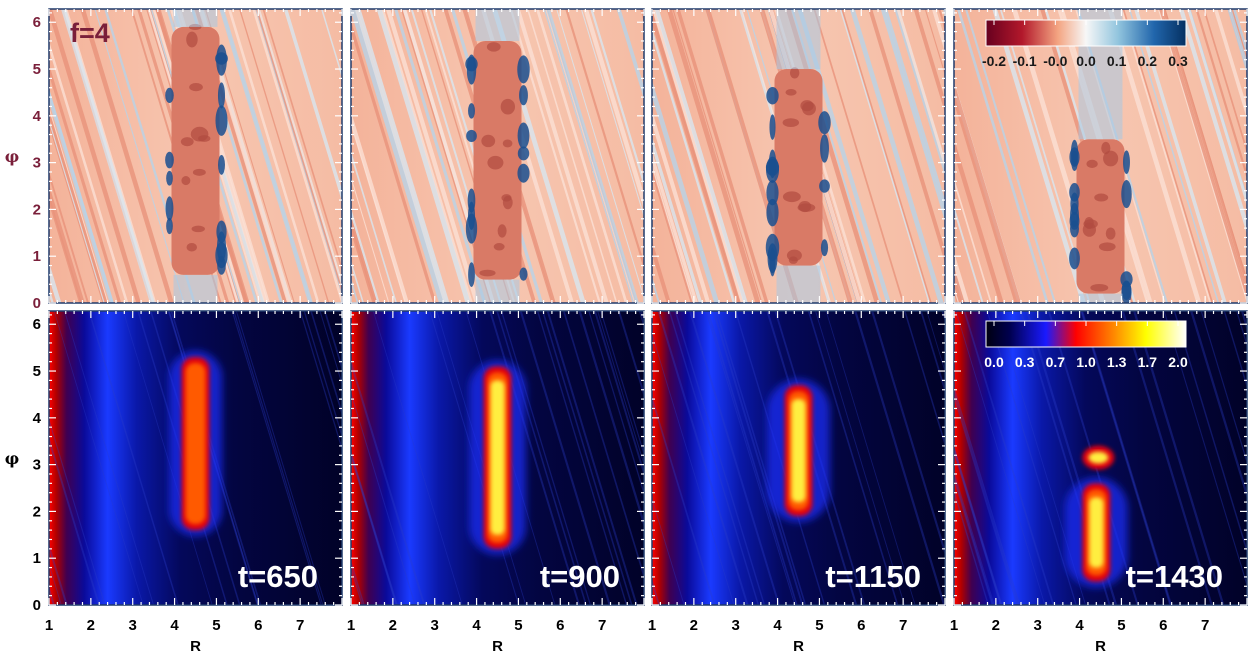 This screenshot has height=657, width=1254. Describe the element at coordinates (37, 324) in the screenshot. I see `y-tick-label: 6` at that location.